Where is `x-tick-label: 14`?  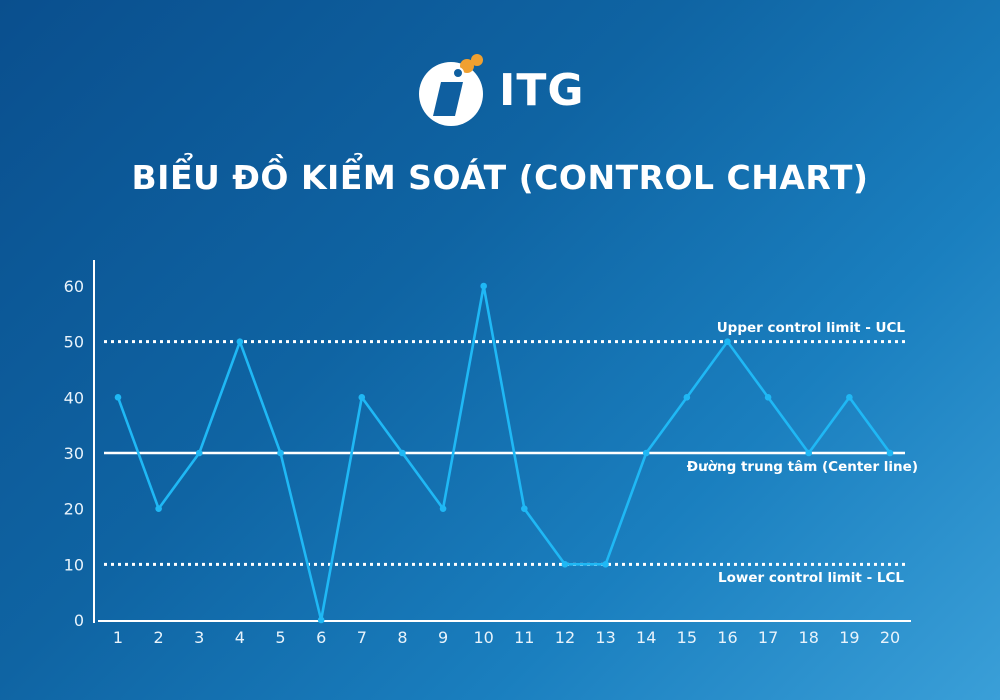
x-tick-label: 14 is located at coordinates (646, 637).